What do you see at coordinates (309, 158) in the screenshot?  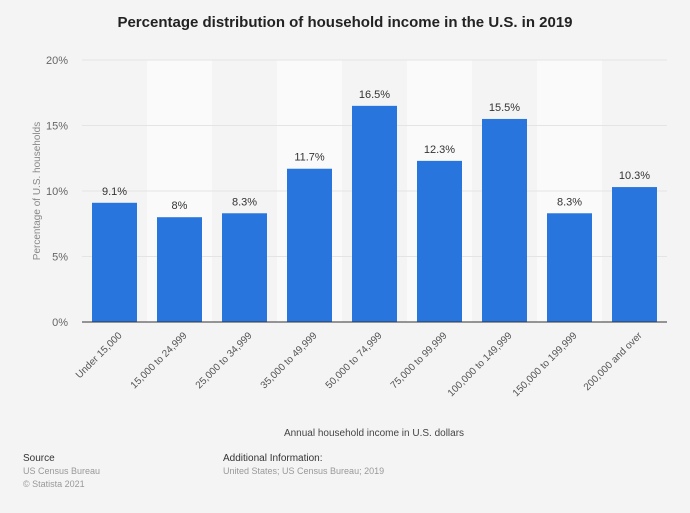 I see `data-label: 11.7%` at bounding box center [309, 158].